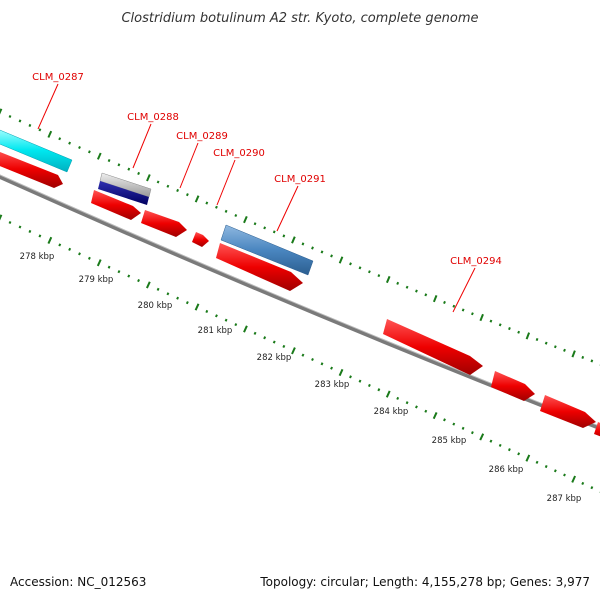 This screenshot has height=600, width=600. I want to click on gene-feature-clm-0288-cds, so click(116, 205).